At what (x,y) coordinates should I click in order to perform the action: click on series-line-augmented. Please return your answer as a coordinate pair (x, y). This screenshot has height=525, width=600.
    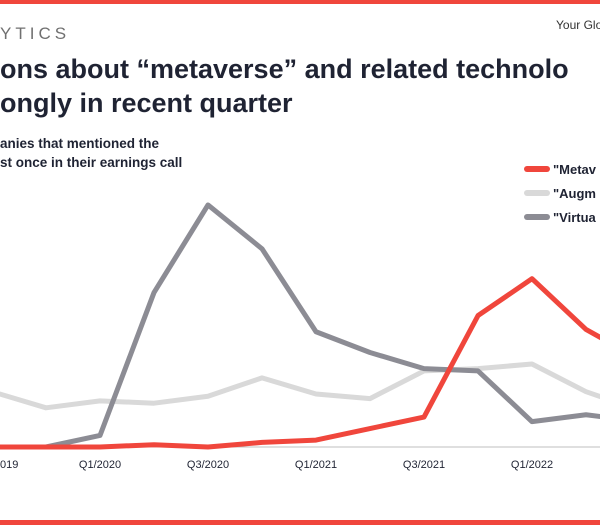
    Looking at the image, I should click on (300, 386).